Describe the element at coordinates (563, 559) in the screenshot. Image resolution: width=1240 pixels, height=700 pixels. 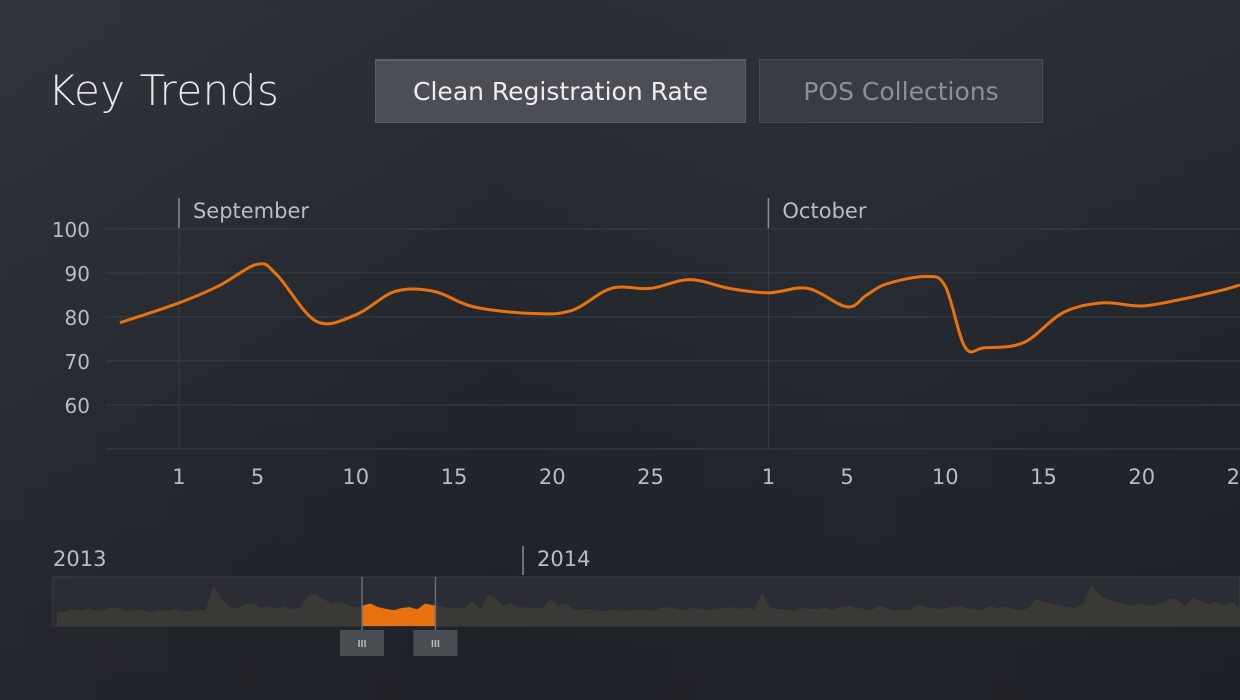
I see `year-label: 2014` at that location.